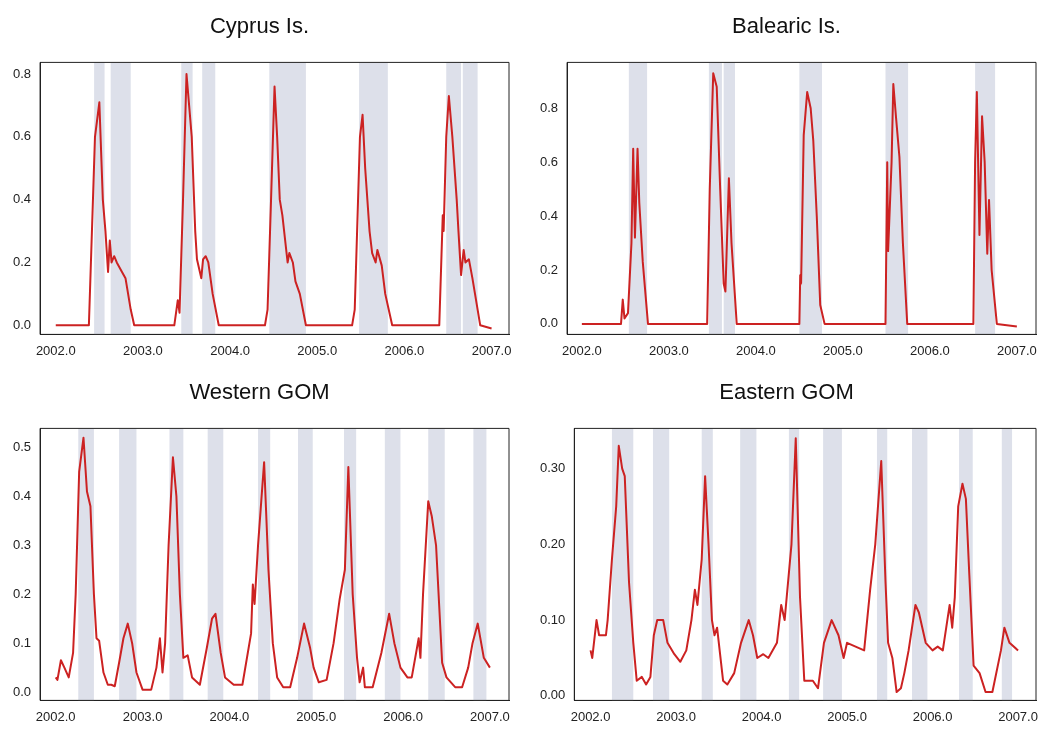 The image size is (1055, 733). Describe the element at coordinates (786, 392) in the screenshot. I see `chart-title: Eastern GOM` at that location.